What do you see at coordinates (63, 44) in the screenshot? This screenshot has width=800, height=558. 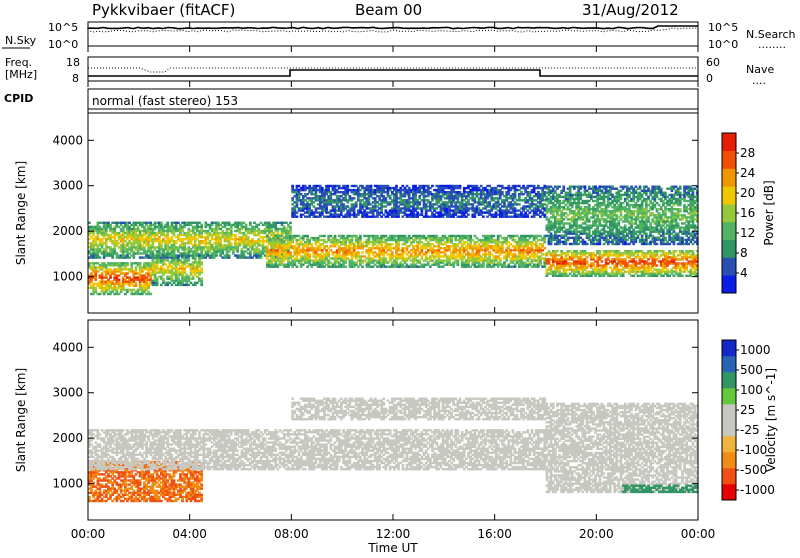 I see `noise-left-tick-bottom: 10^0` at bounding box center [63, 44].